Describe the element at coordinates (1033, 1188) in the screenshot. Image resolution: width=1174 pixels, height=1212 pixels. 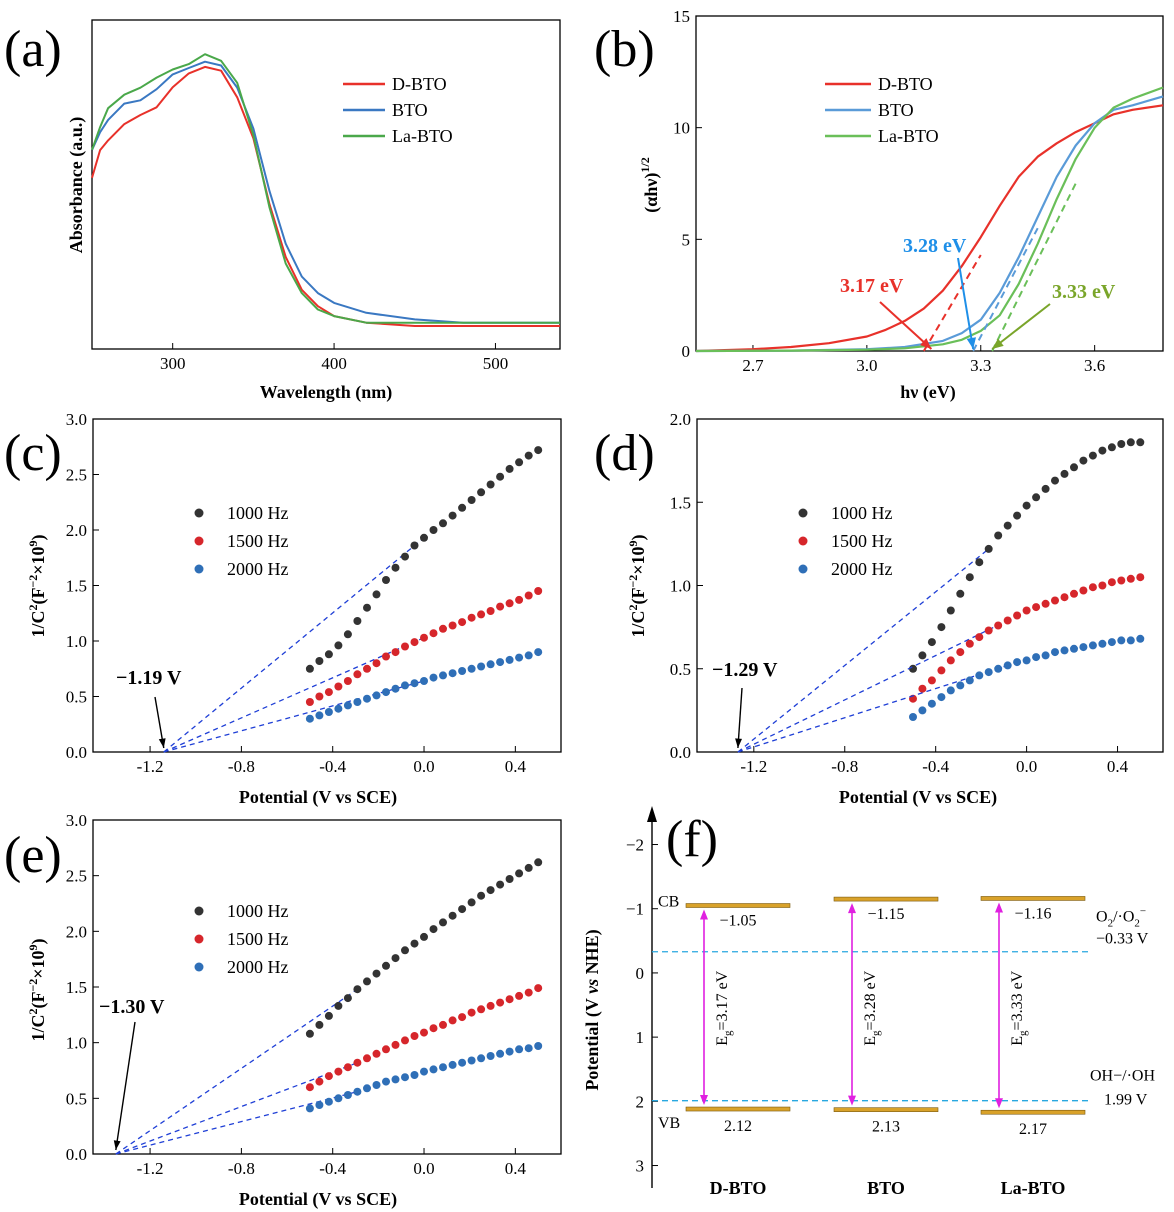
I see `panel-f-material-label: La-BTO` at that location.